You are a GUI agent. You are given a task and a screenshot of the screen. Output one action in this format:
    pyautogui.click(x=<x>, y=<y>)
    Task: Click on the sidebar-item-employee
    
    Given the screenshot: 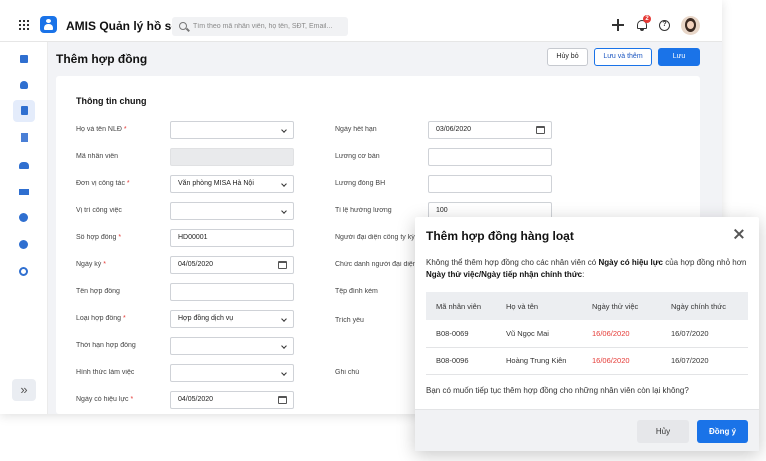 What is the action you would take?
    pyautogui.click(x=24, y=85)
    